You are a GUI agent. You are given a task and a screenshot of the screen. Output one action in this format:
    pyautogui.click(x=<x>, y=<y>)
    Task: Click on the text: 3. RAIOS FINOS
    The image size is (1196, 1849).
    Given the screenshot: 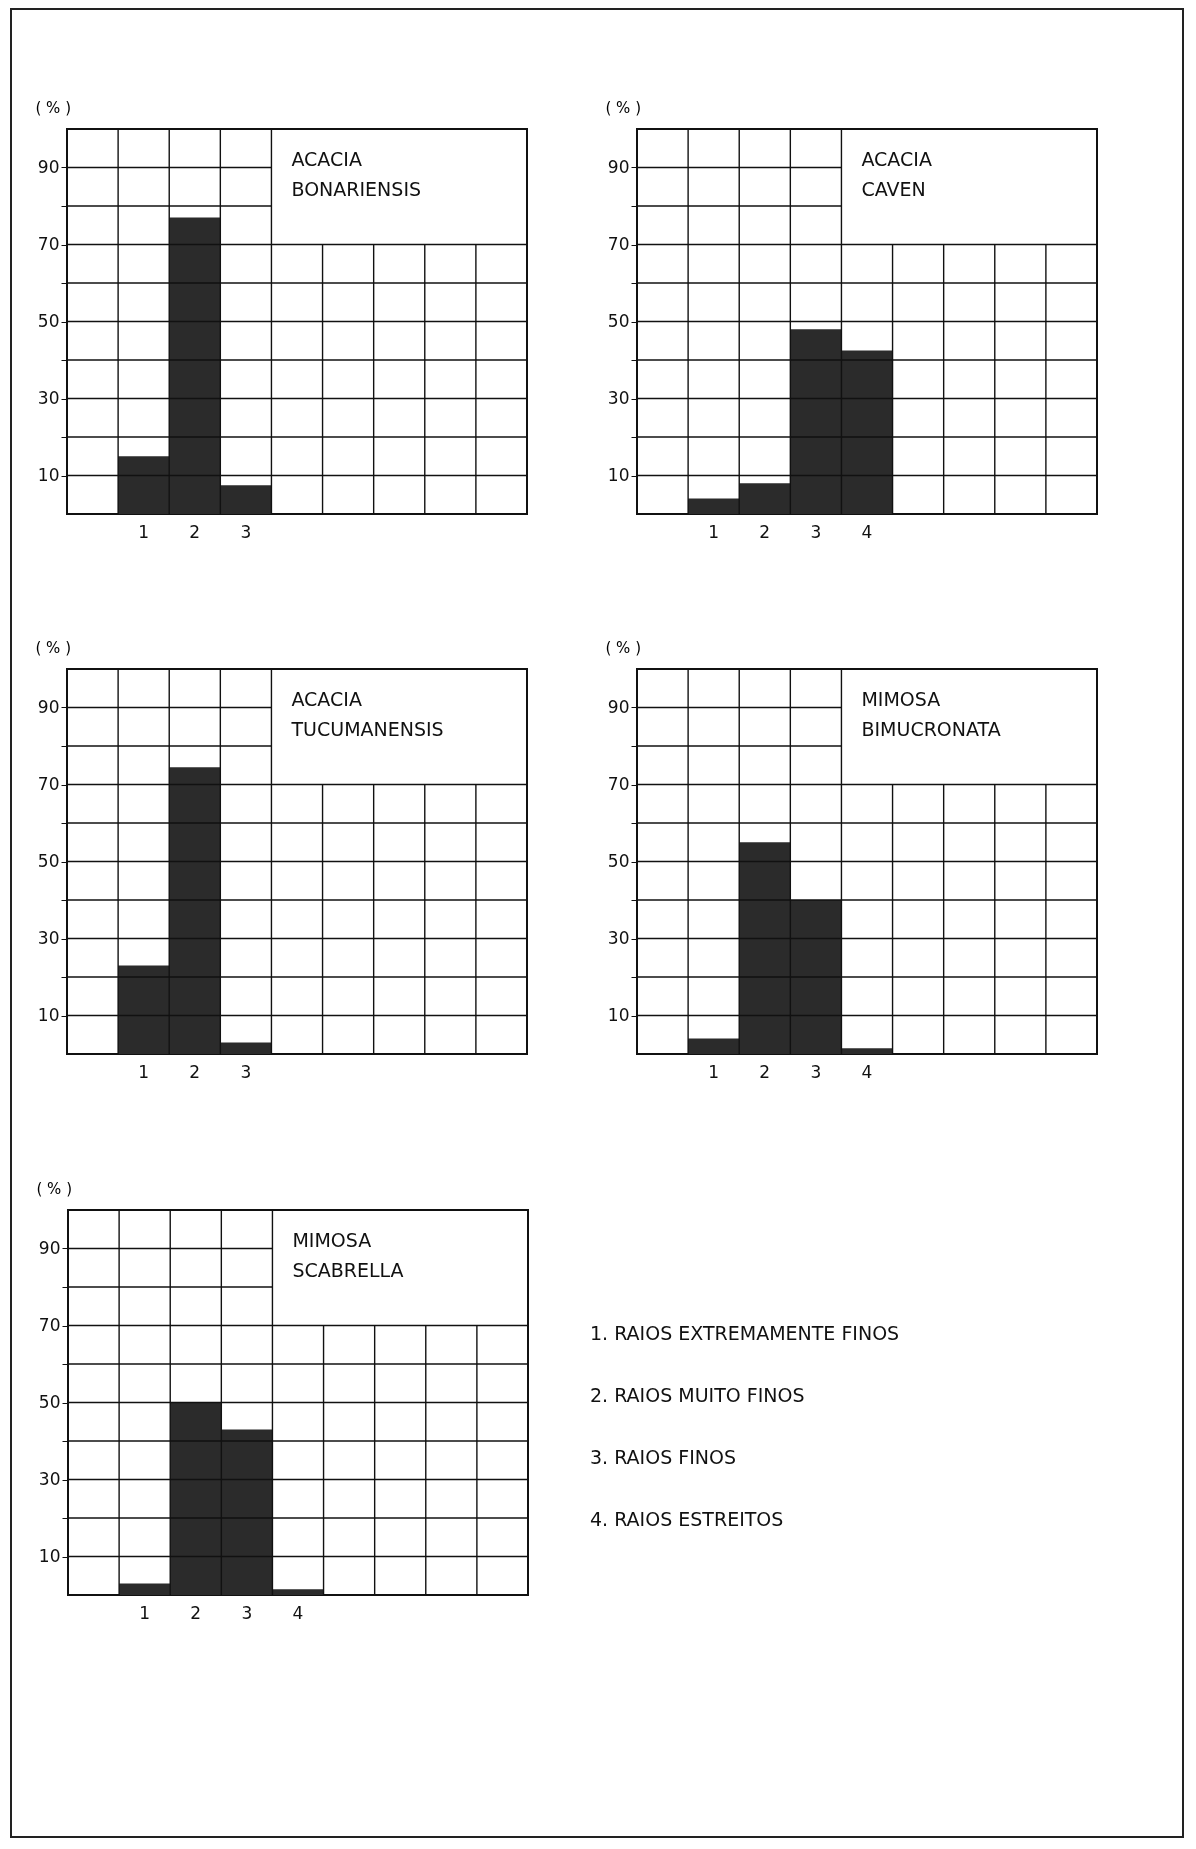 What is the action you would take?
    pyautogui.click(x=663, y=1457)
    